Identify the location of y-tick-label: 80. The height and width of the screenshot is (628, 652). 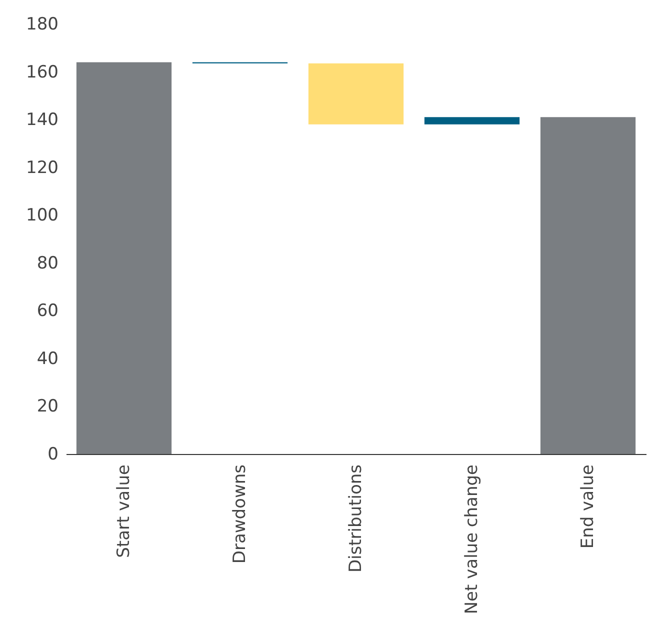
(47, 263).